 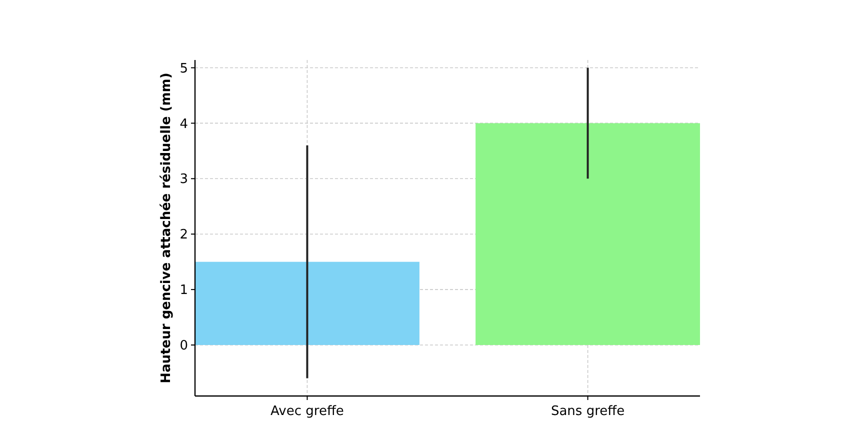 What do you see at coordinates (166, 228) in the screenshot?
I see `y-axis-title: Hauteur gencive attachée résiduelle (mm)` at bounding box center [166, 228].